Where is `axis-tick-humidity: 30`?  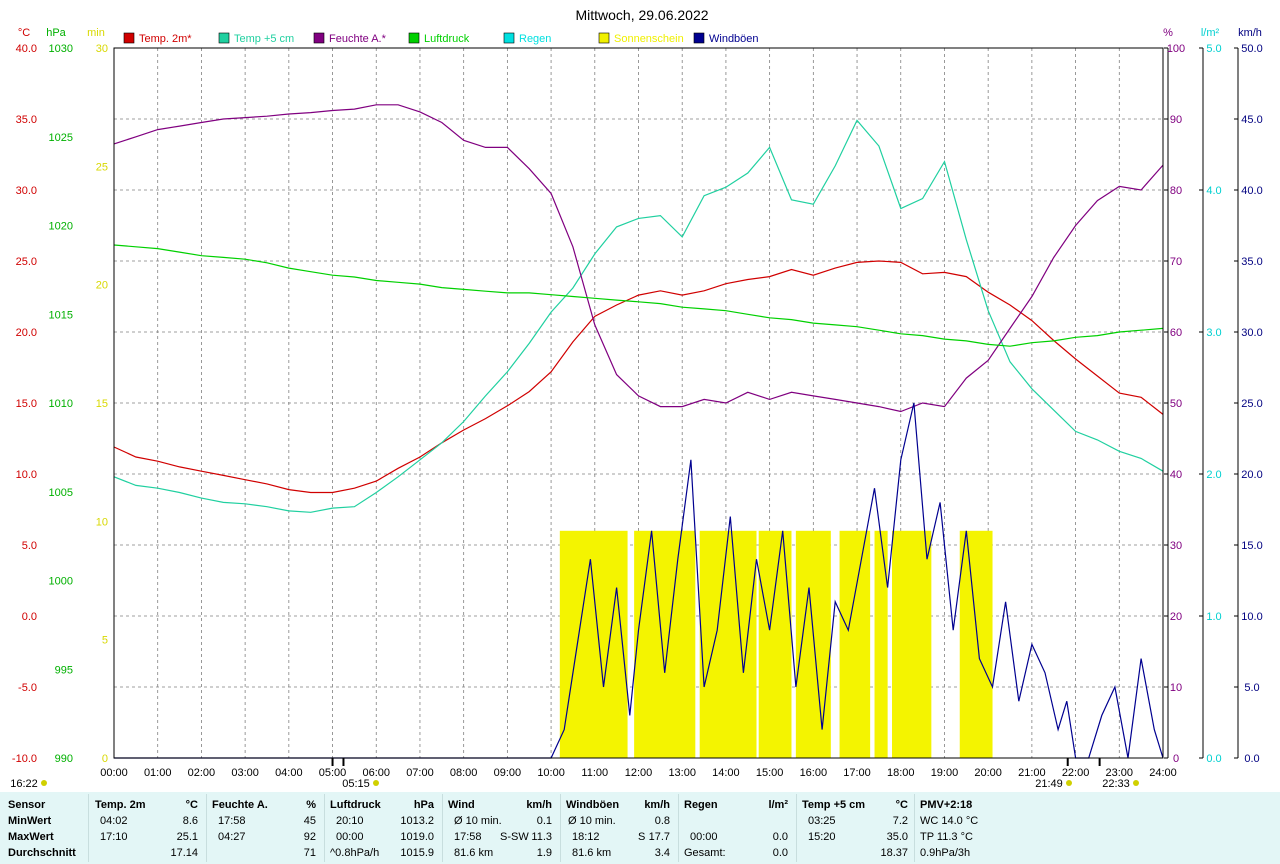
axis-tick-humidity: 30 is located at coordinates (1176, 546).